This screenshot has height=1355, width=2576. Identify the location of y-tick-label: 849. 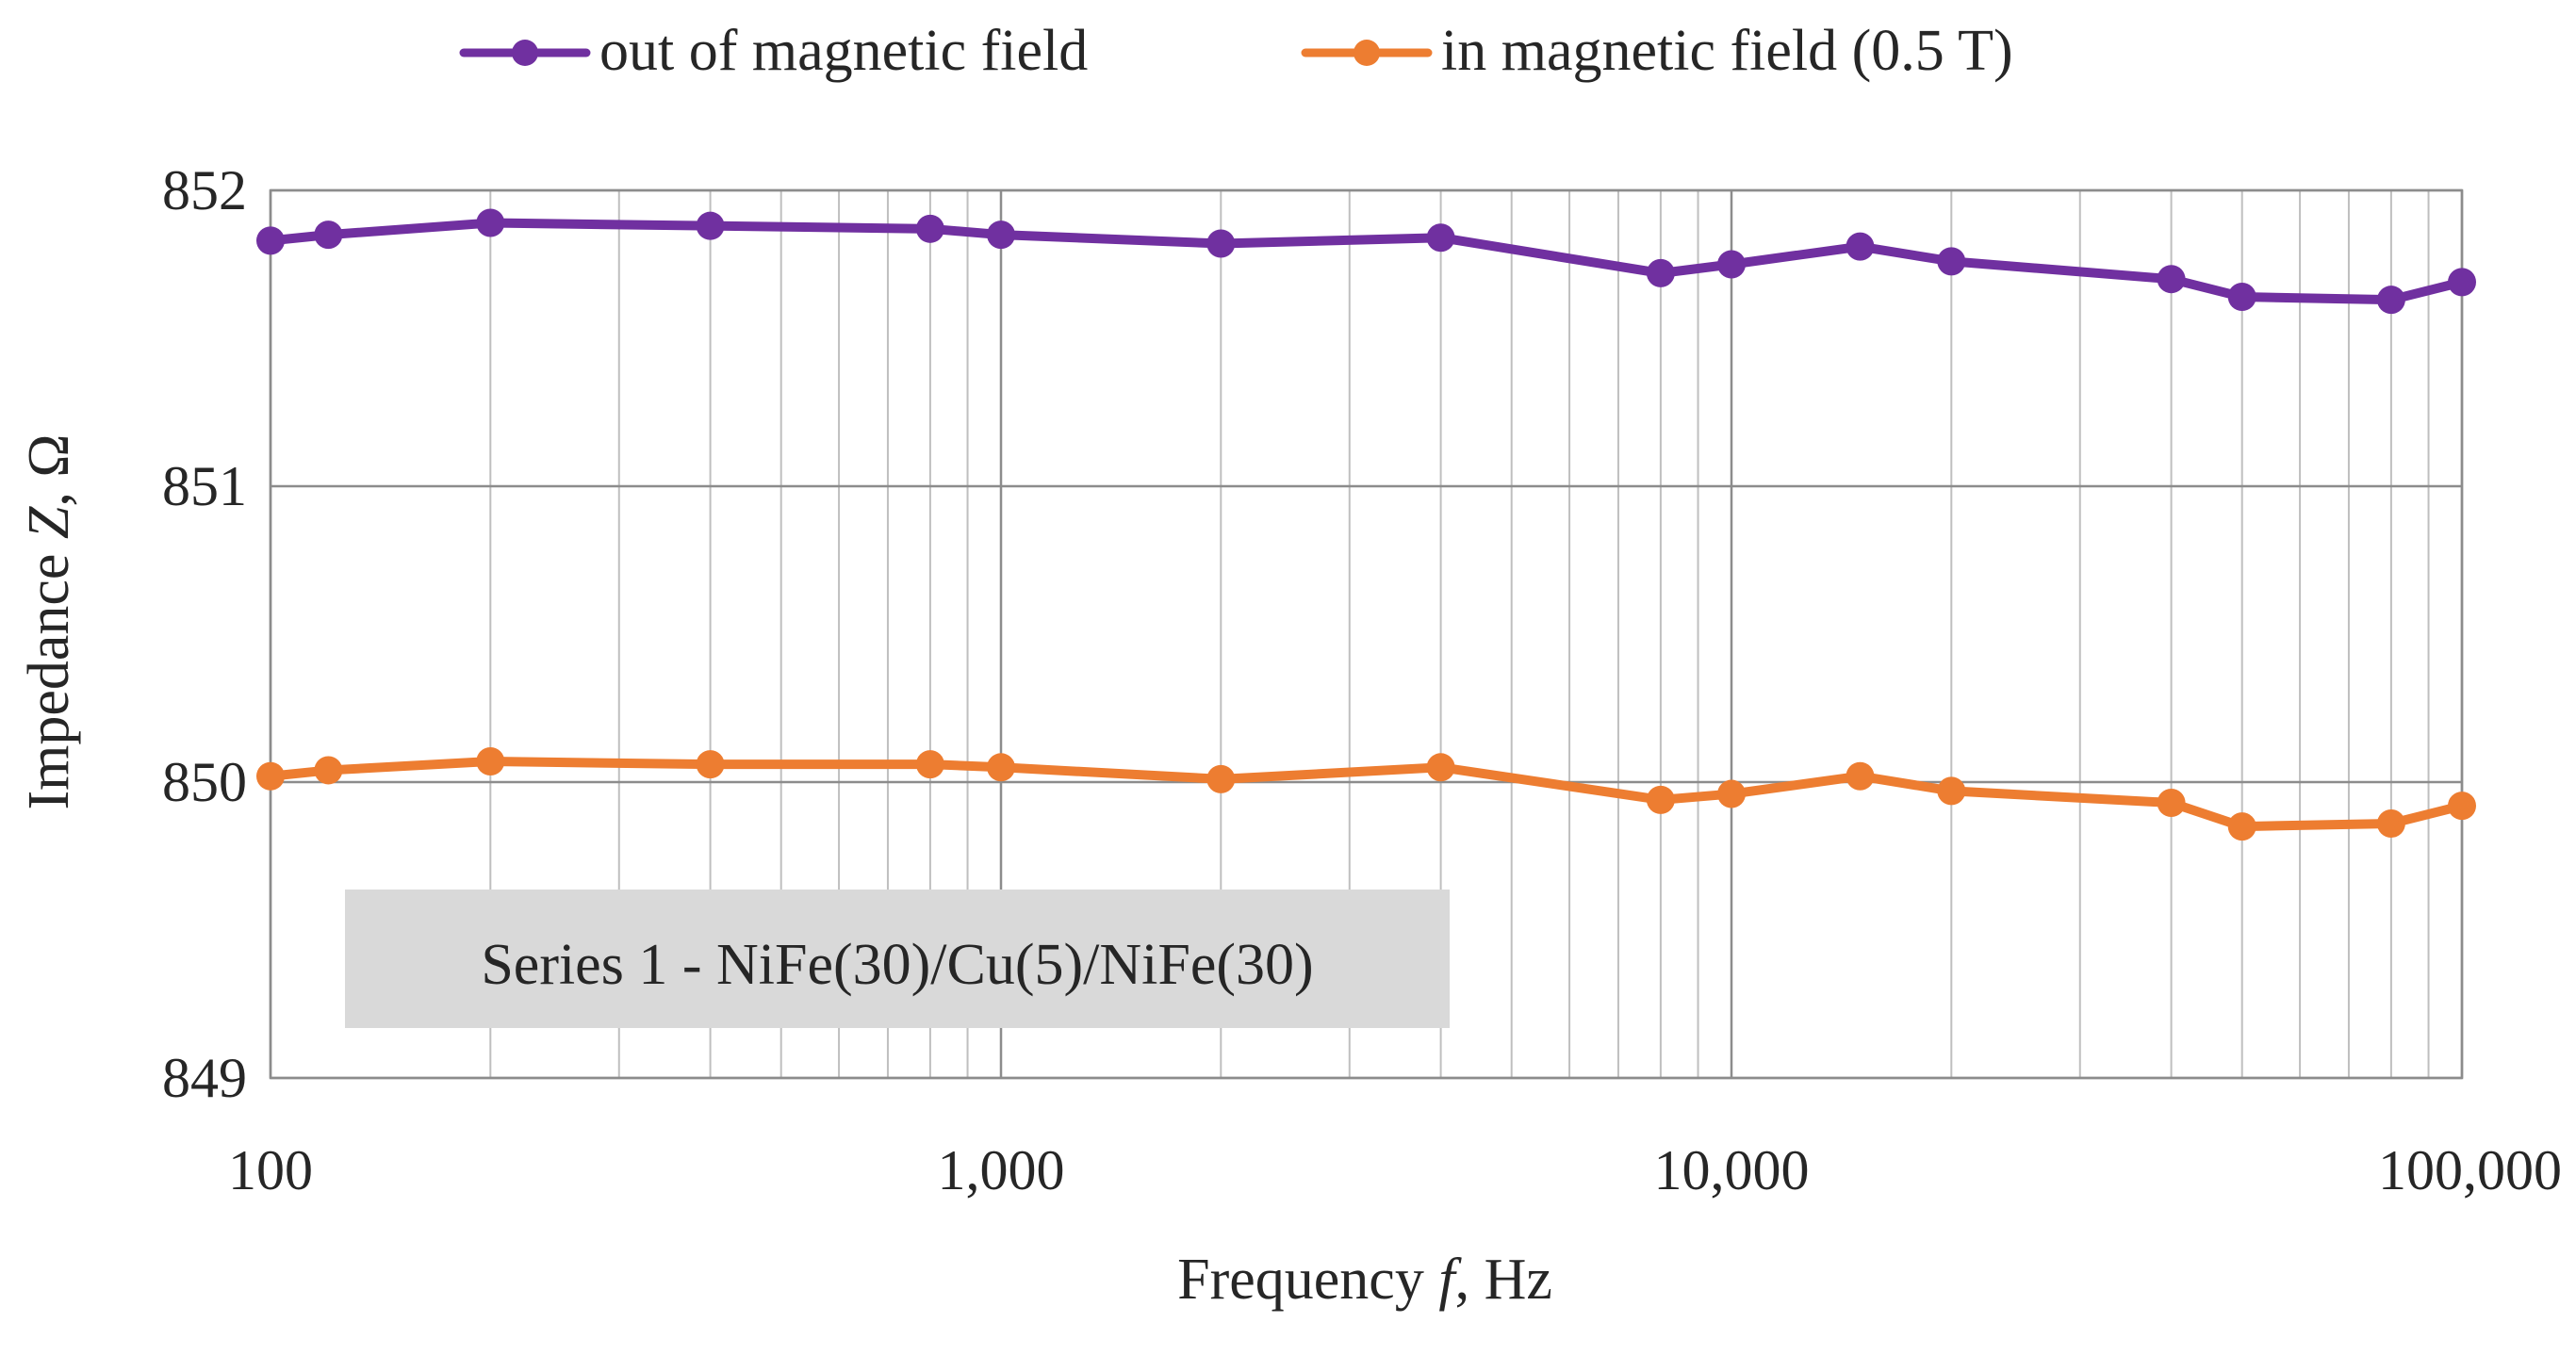
(205, 1078).